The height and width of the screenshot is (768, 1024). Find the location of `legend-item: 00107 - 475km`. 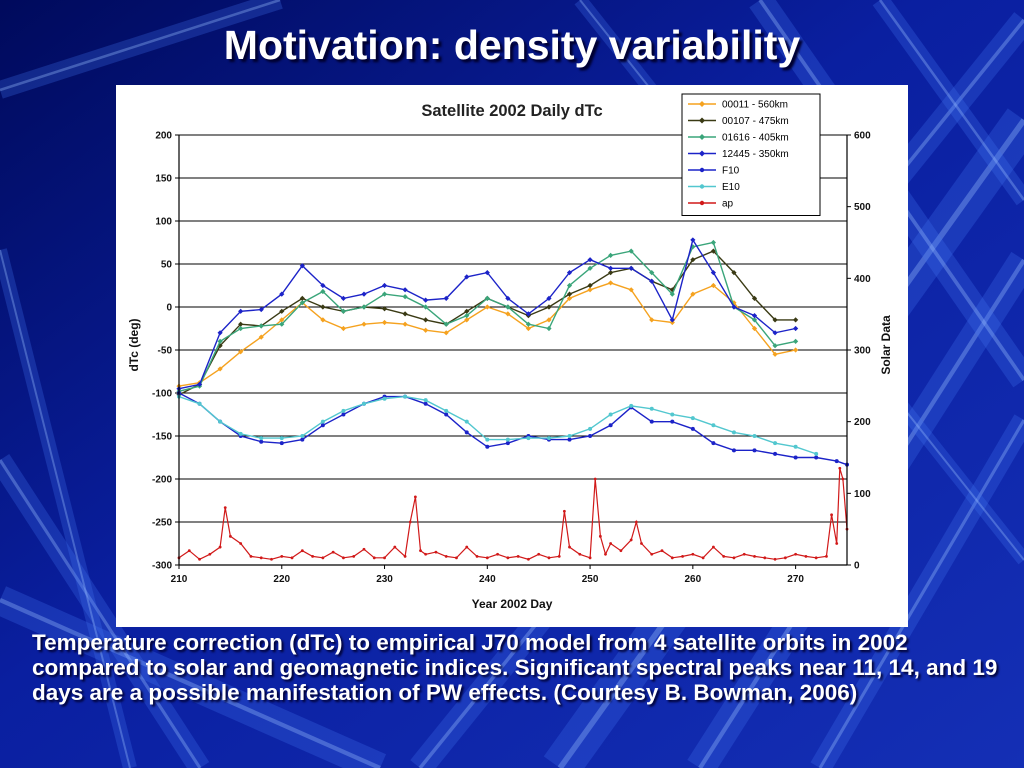

legend-item: 00107 - 475km is located at coordinates (738, 121).